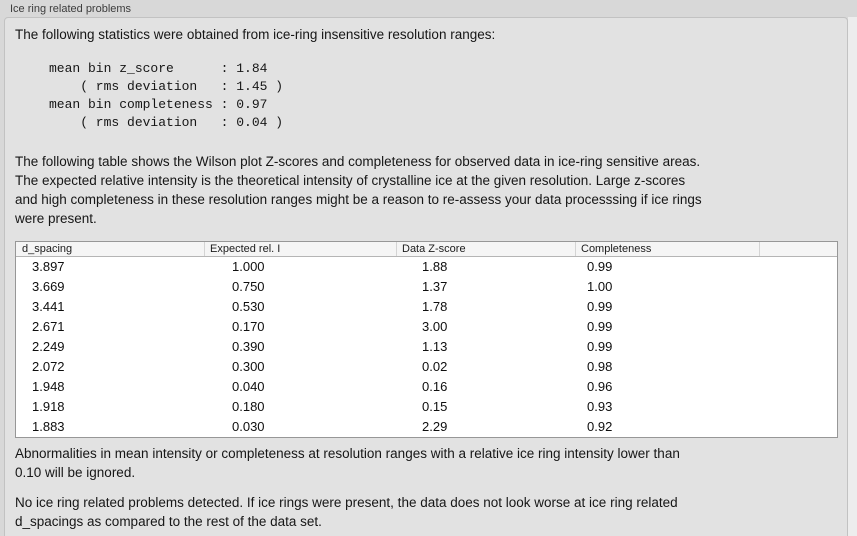 Image resolution: width=857 pixels, height=536 pixels. What do you see at coordinates (248, 326) in the screenshot?
I see `table-cell: 0.170` at bounding box center [248, 326].